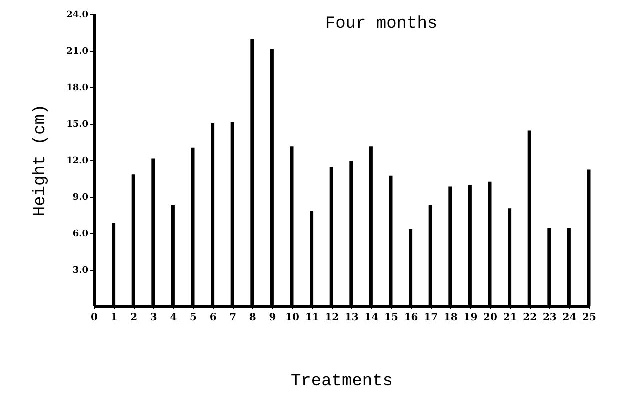 The width and height of the screenshot is (633, 411). Describe the element at coordinates (77, 15) in the screenshot. I see `y-tick-label: 24.0` at that location.